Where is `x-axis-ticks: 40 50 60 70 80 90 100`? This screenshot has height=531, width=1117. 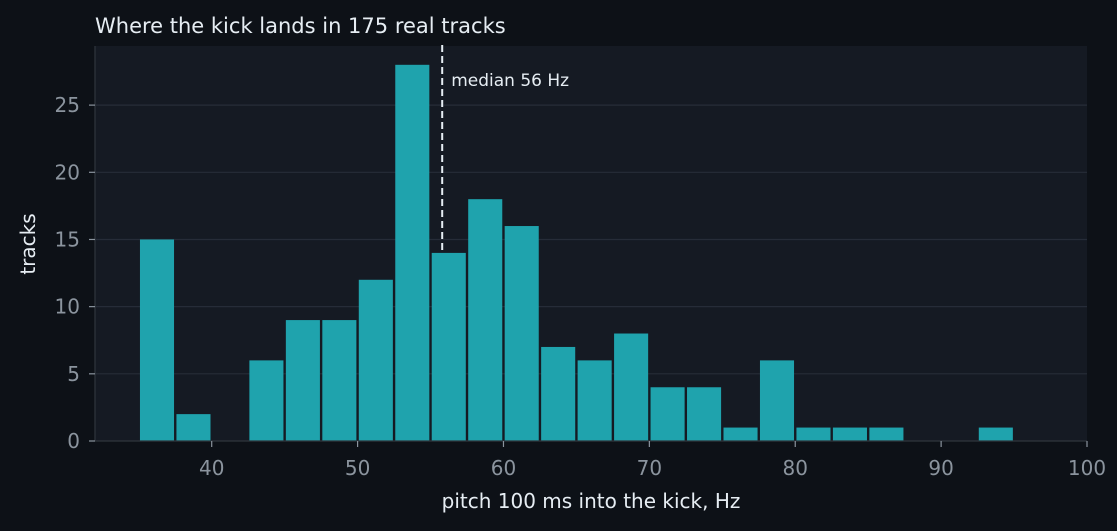 x-axis-ticks: 40 50 60 70 80 90 100 is located at coordinates (652, 460).